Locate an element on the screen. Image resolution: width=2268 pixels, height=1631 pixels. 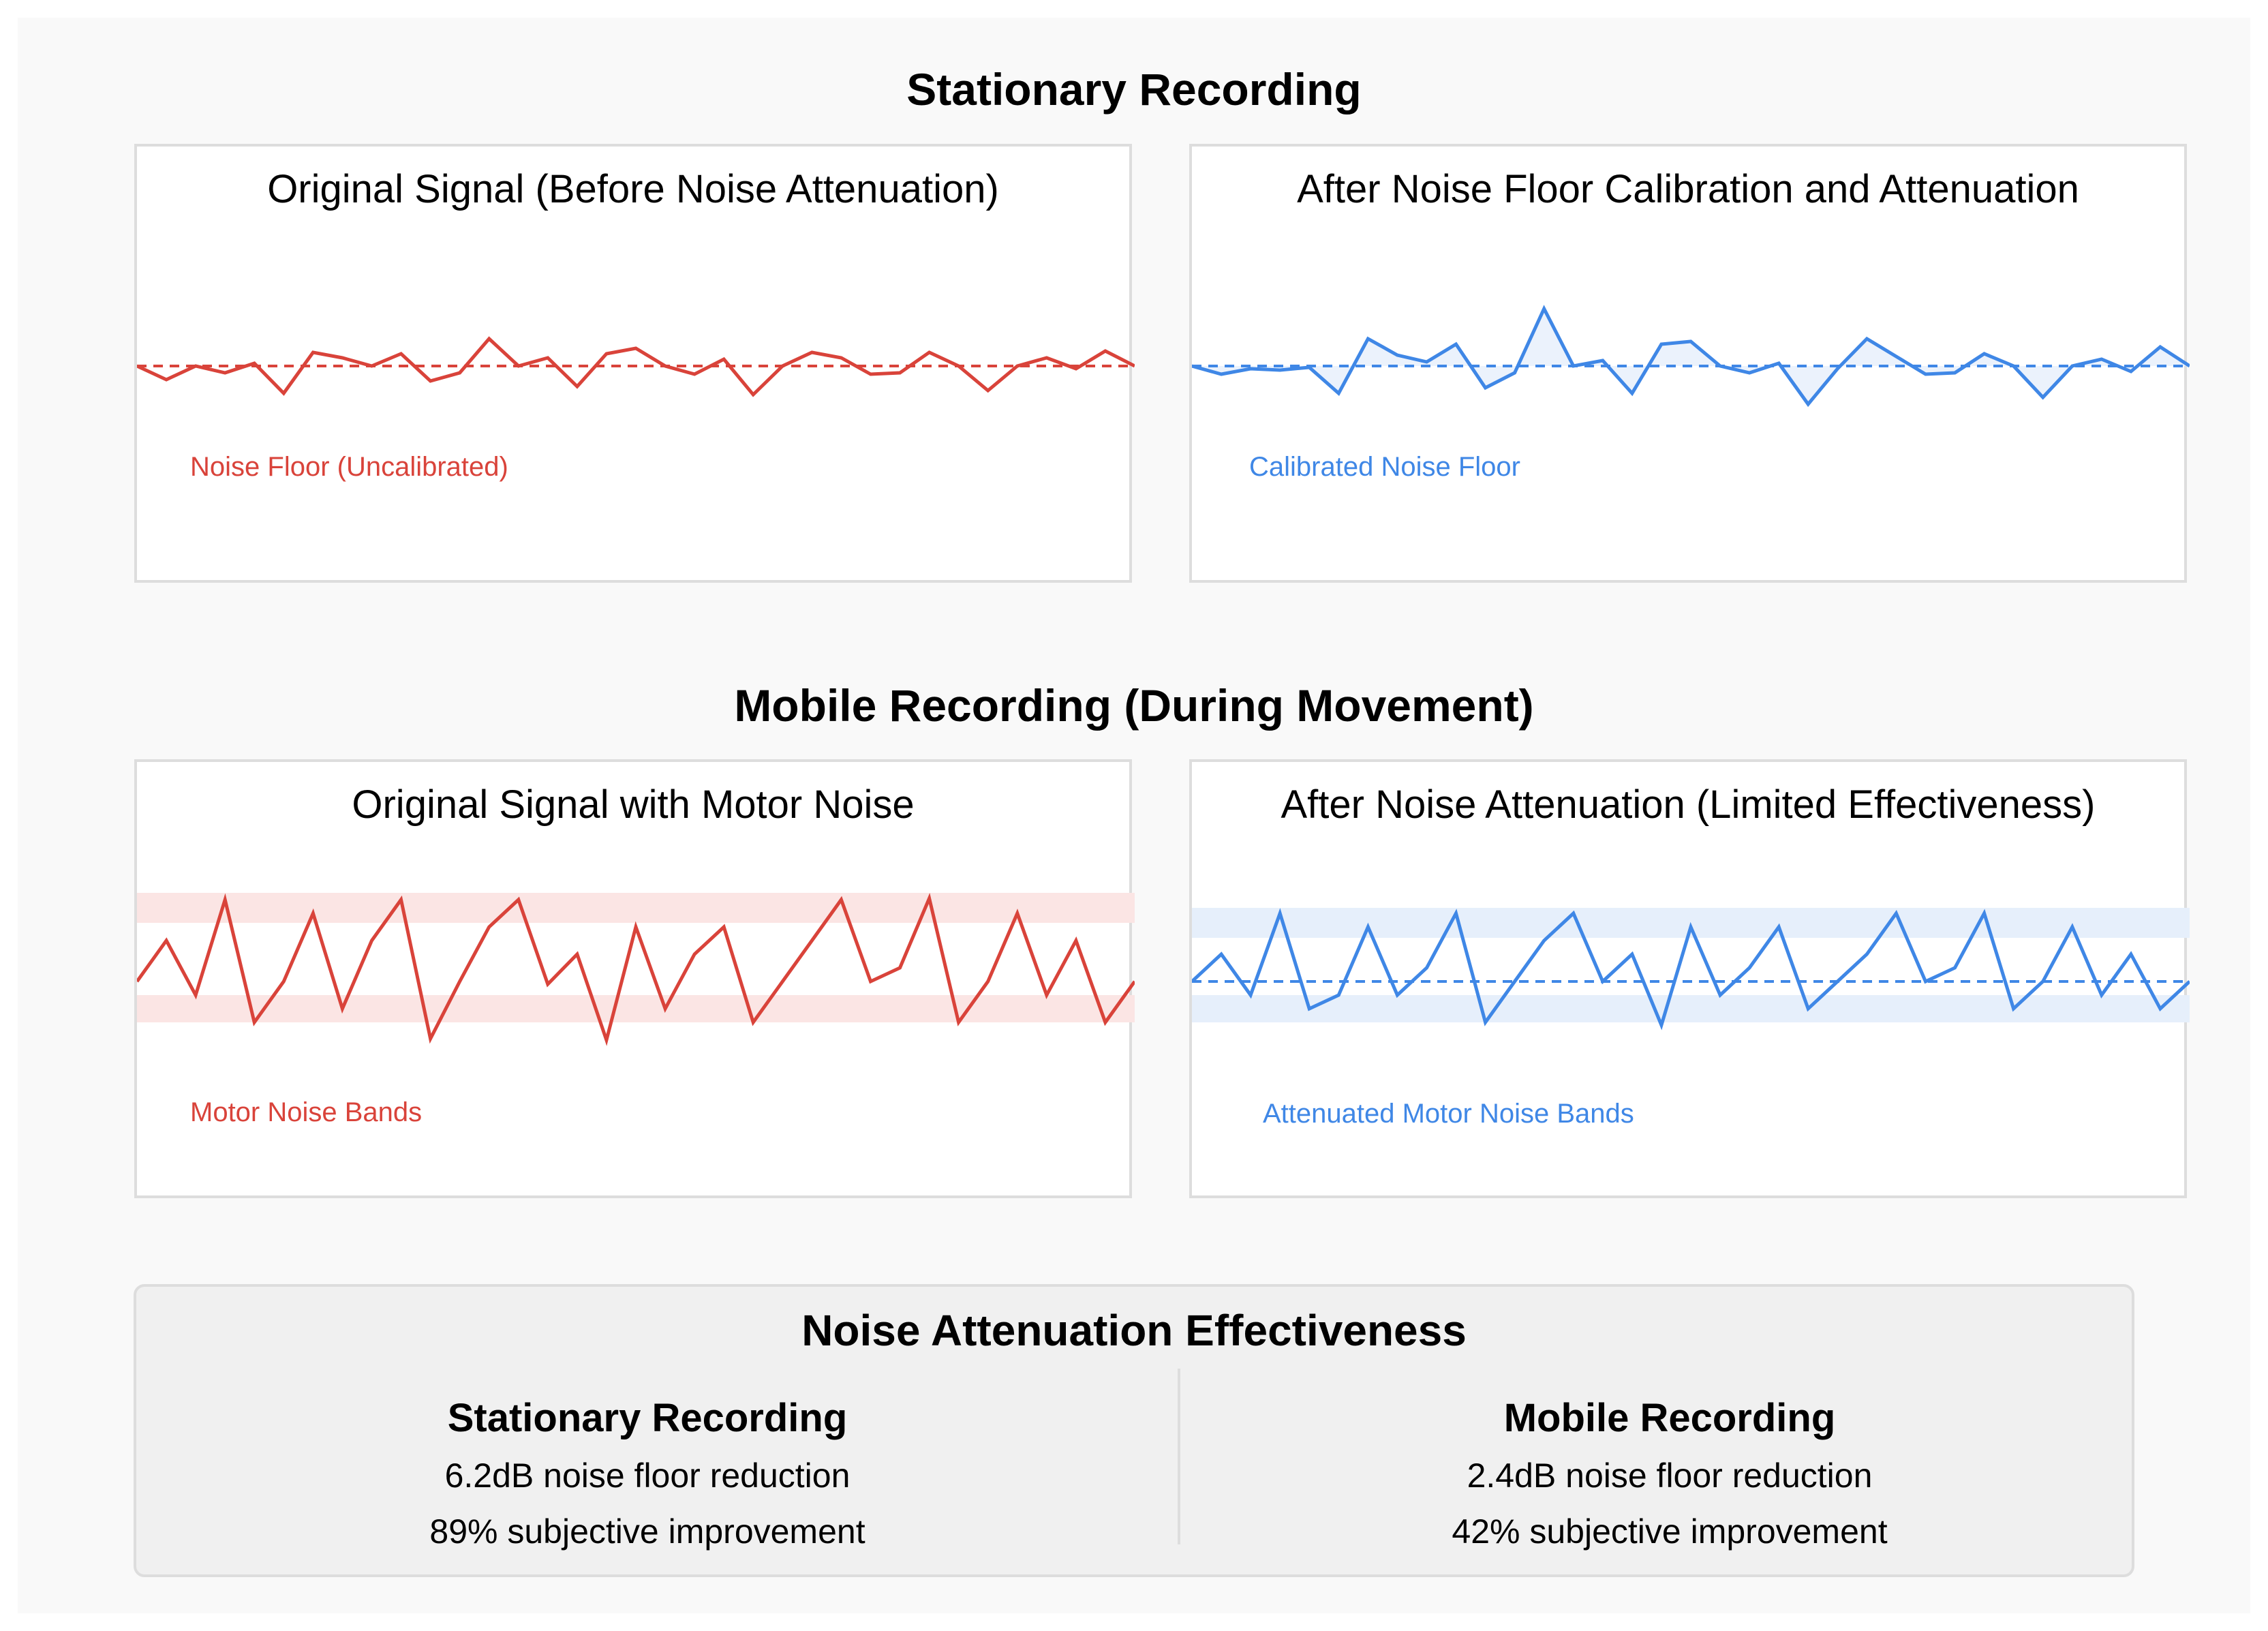
motor-noise-band-lower is located at coordinates (636, 1008).